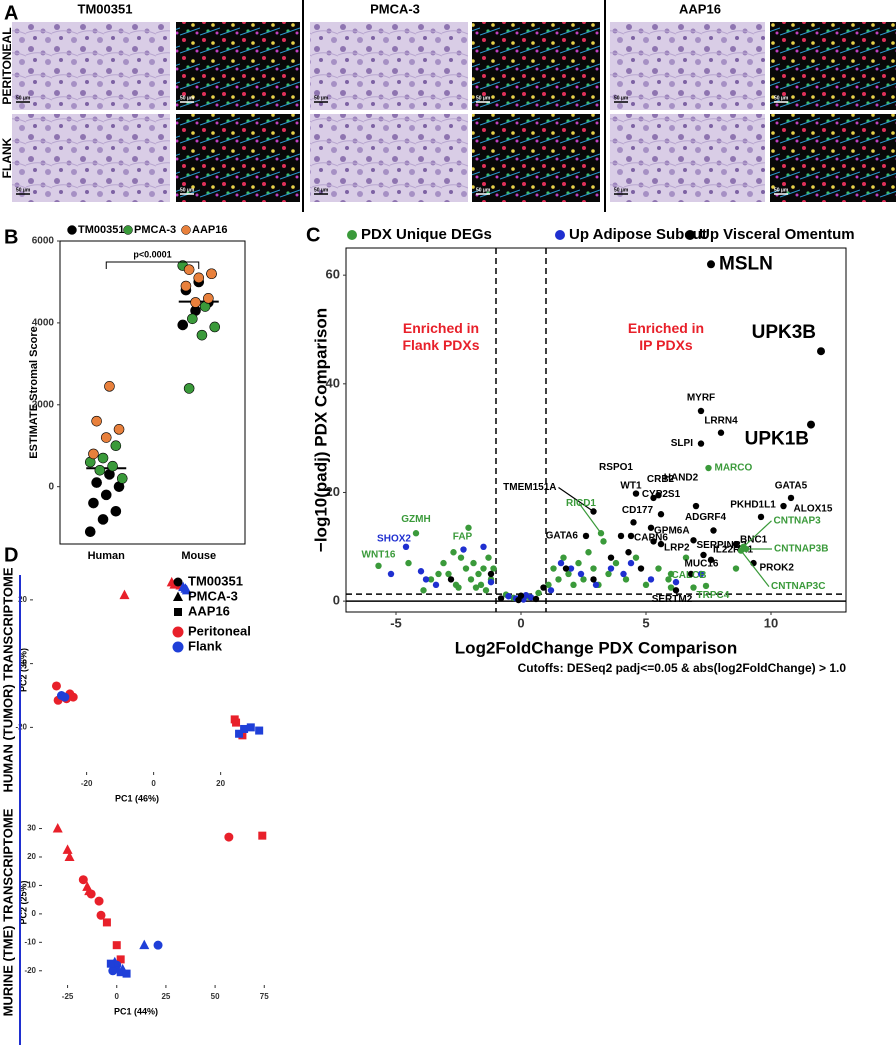 This screenshot has height=1055, width=896. What do you see at coordinates (107, 556) in the screenshot?
I see `x-tick-label: Human` at bounding box center [107, 556].